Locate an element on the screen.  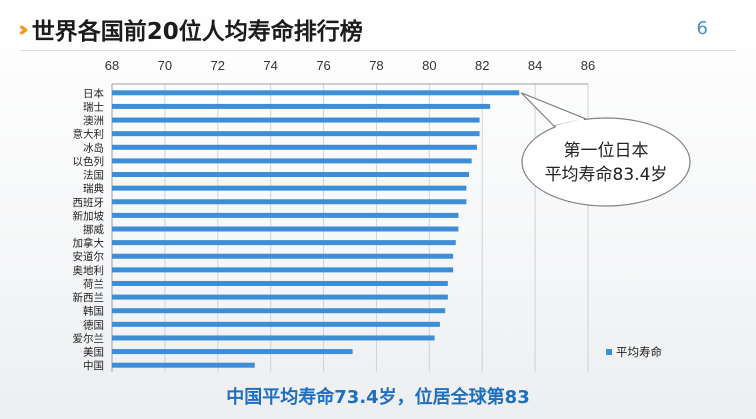
y-tick-label: 奥地利 is located at coordinates (89, 270).